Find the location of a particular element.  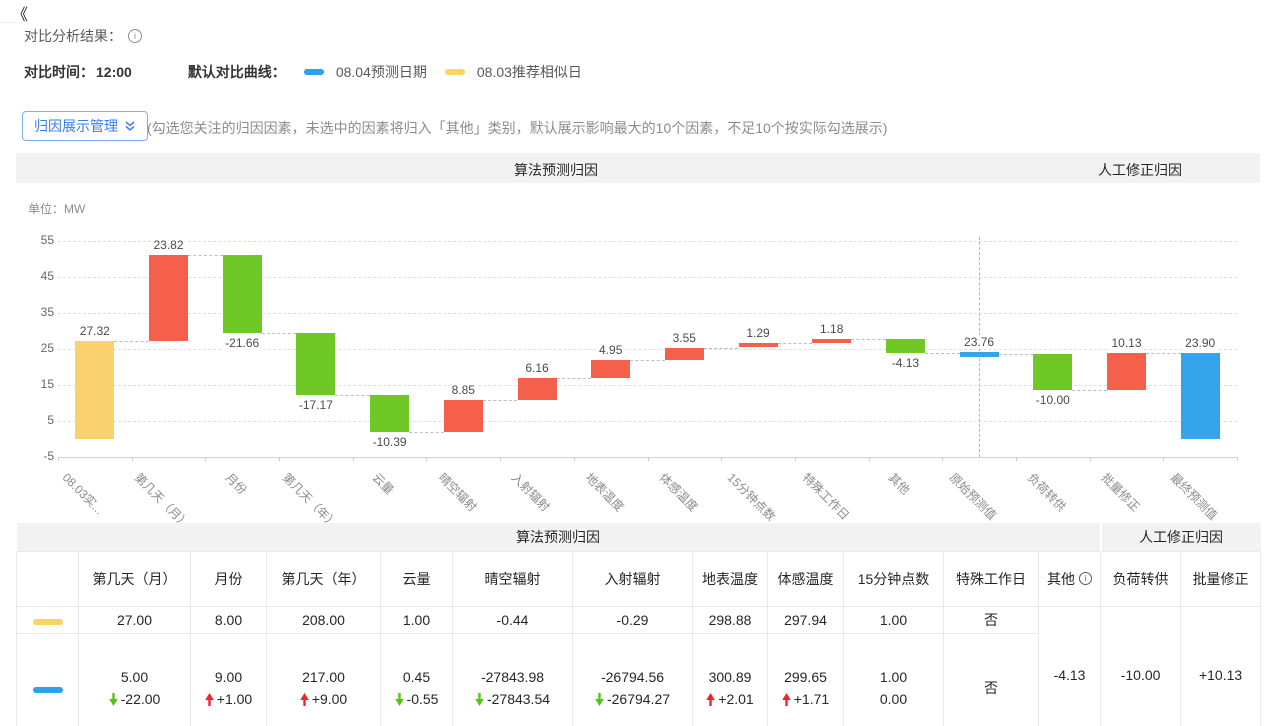

bar-value-label: 27.32 is located at coordinates (94, 330).